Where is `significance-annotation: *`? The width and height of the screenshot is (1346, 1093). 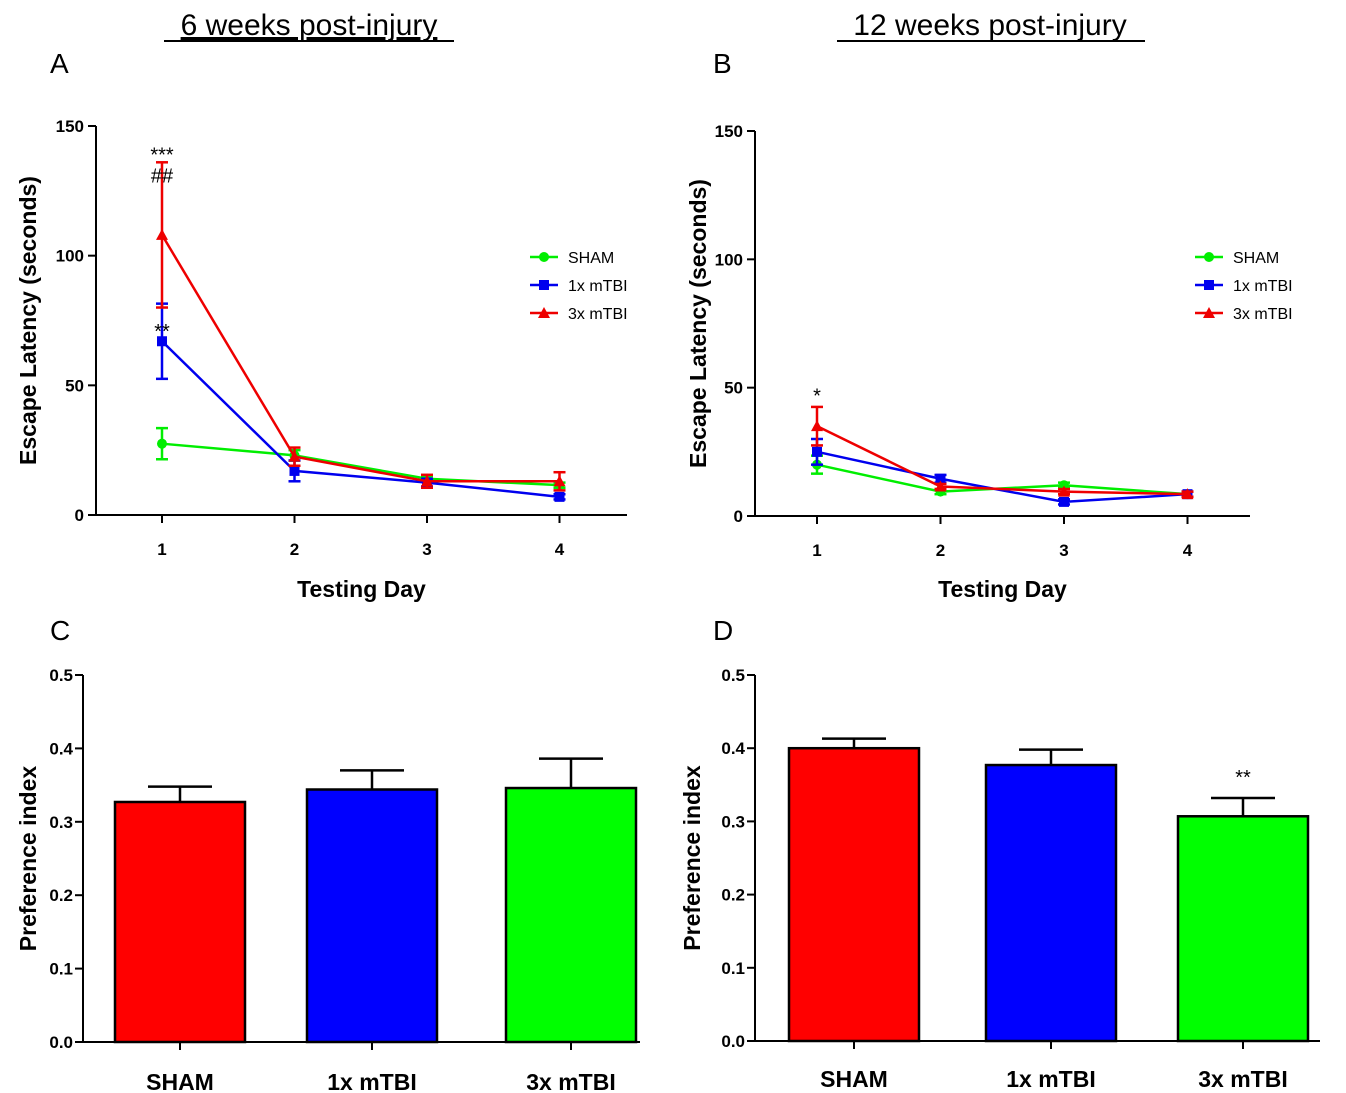 significance-annotation: * is located at coordinates (817, 396).